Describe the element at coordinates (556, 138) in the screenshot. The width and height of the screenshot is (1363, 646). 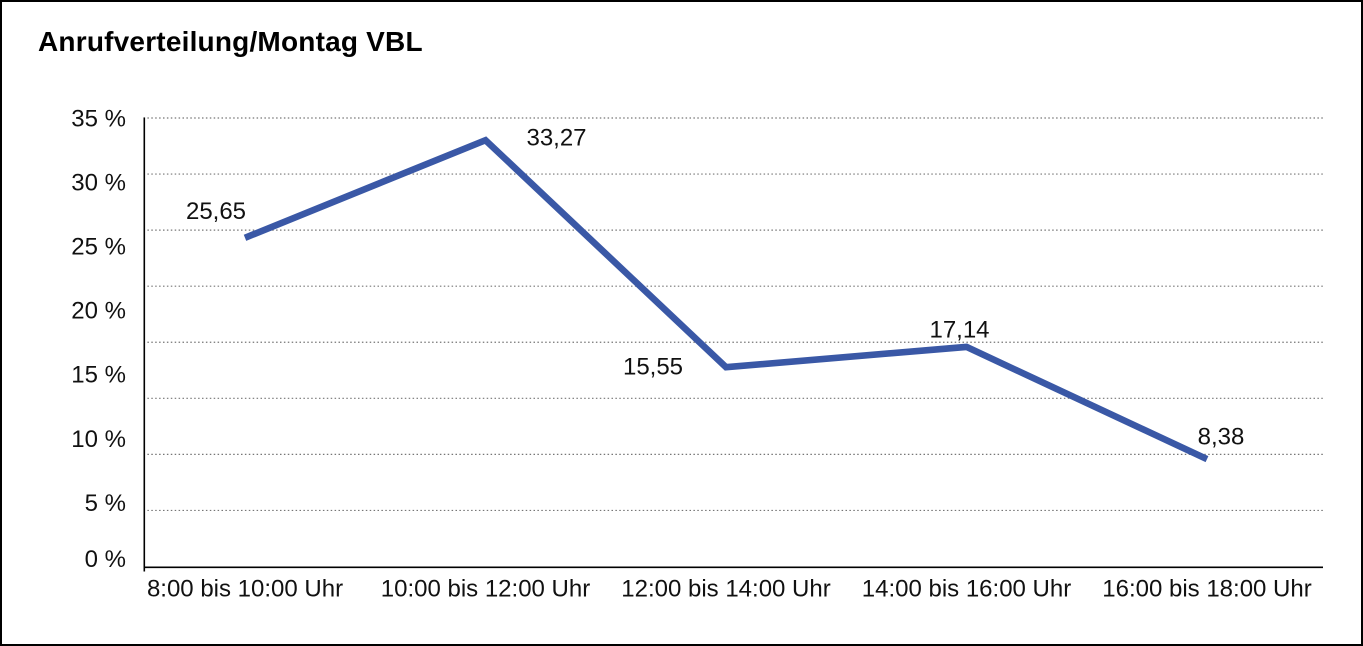
I see `data-point-label: 33,27` at that location.